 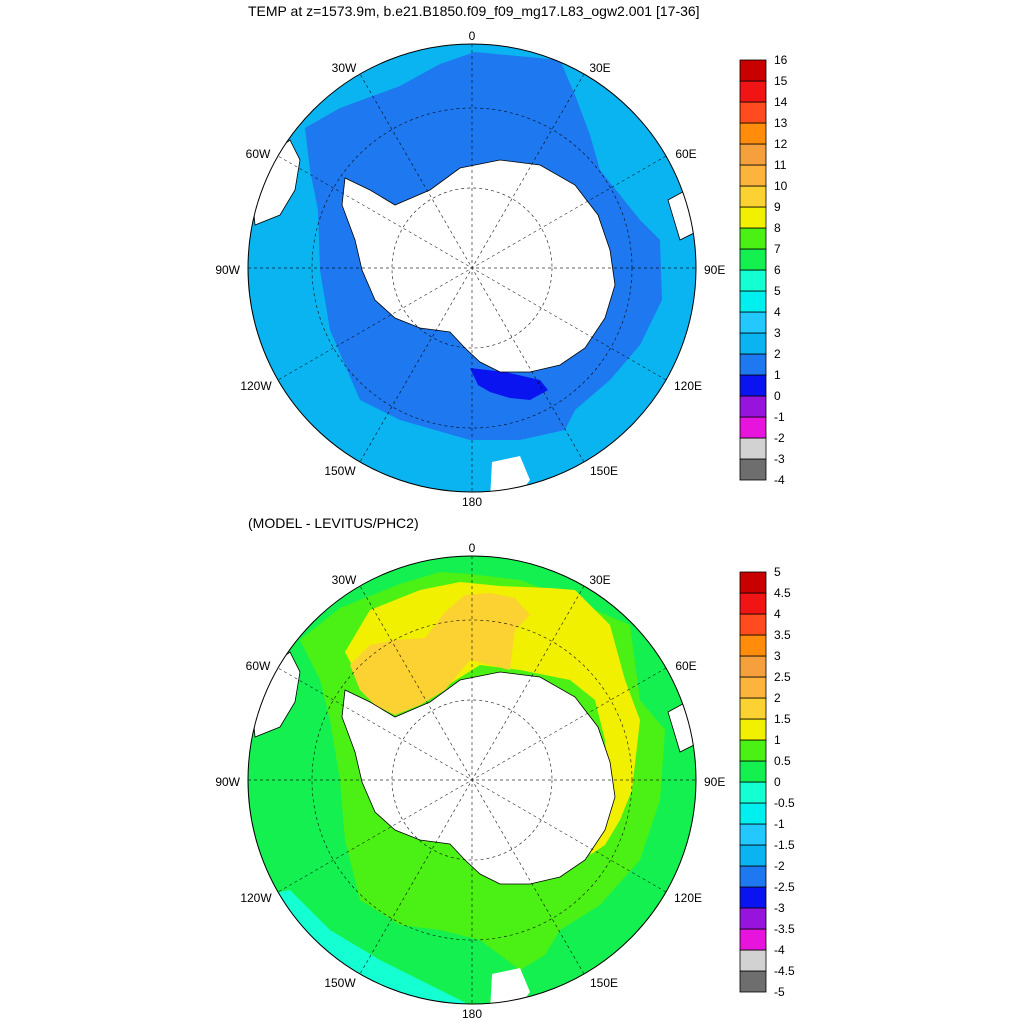 What do you see at coordinates (440, 654) in the screenshot?
I see `panel-2-field-orange` at bounding box center [440, 654].